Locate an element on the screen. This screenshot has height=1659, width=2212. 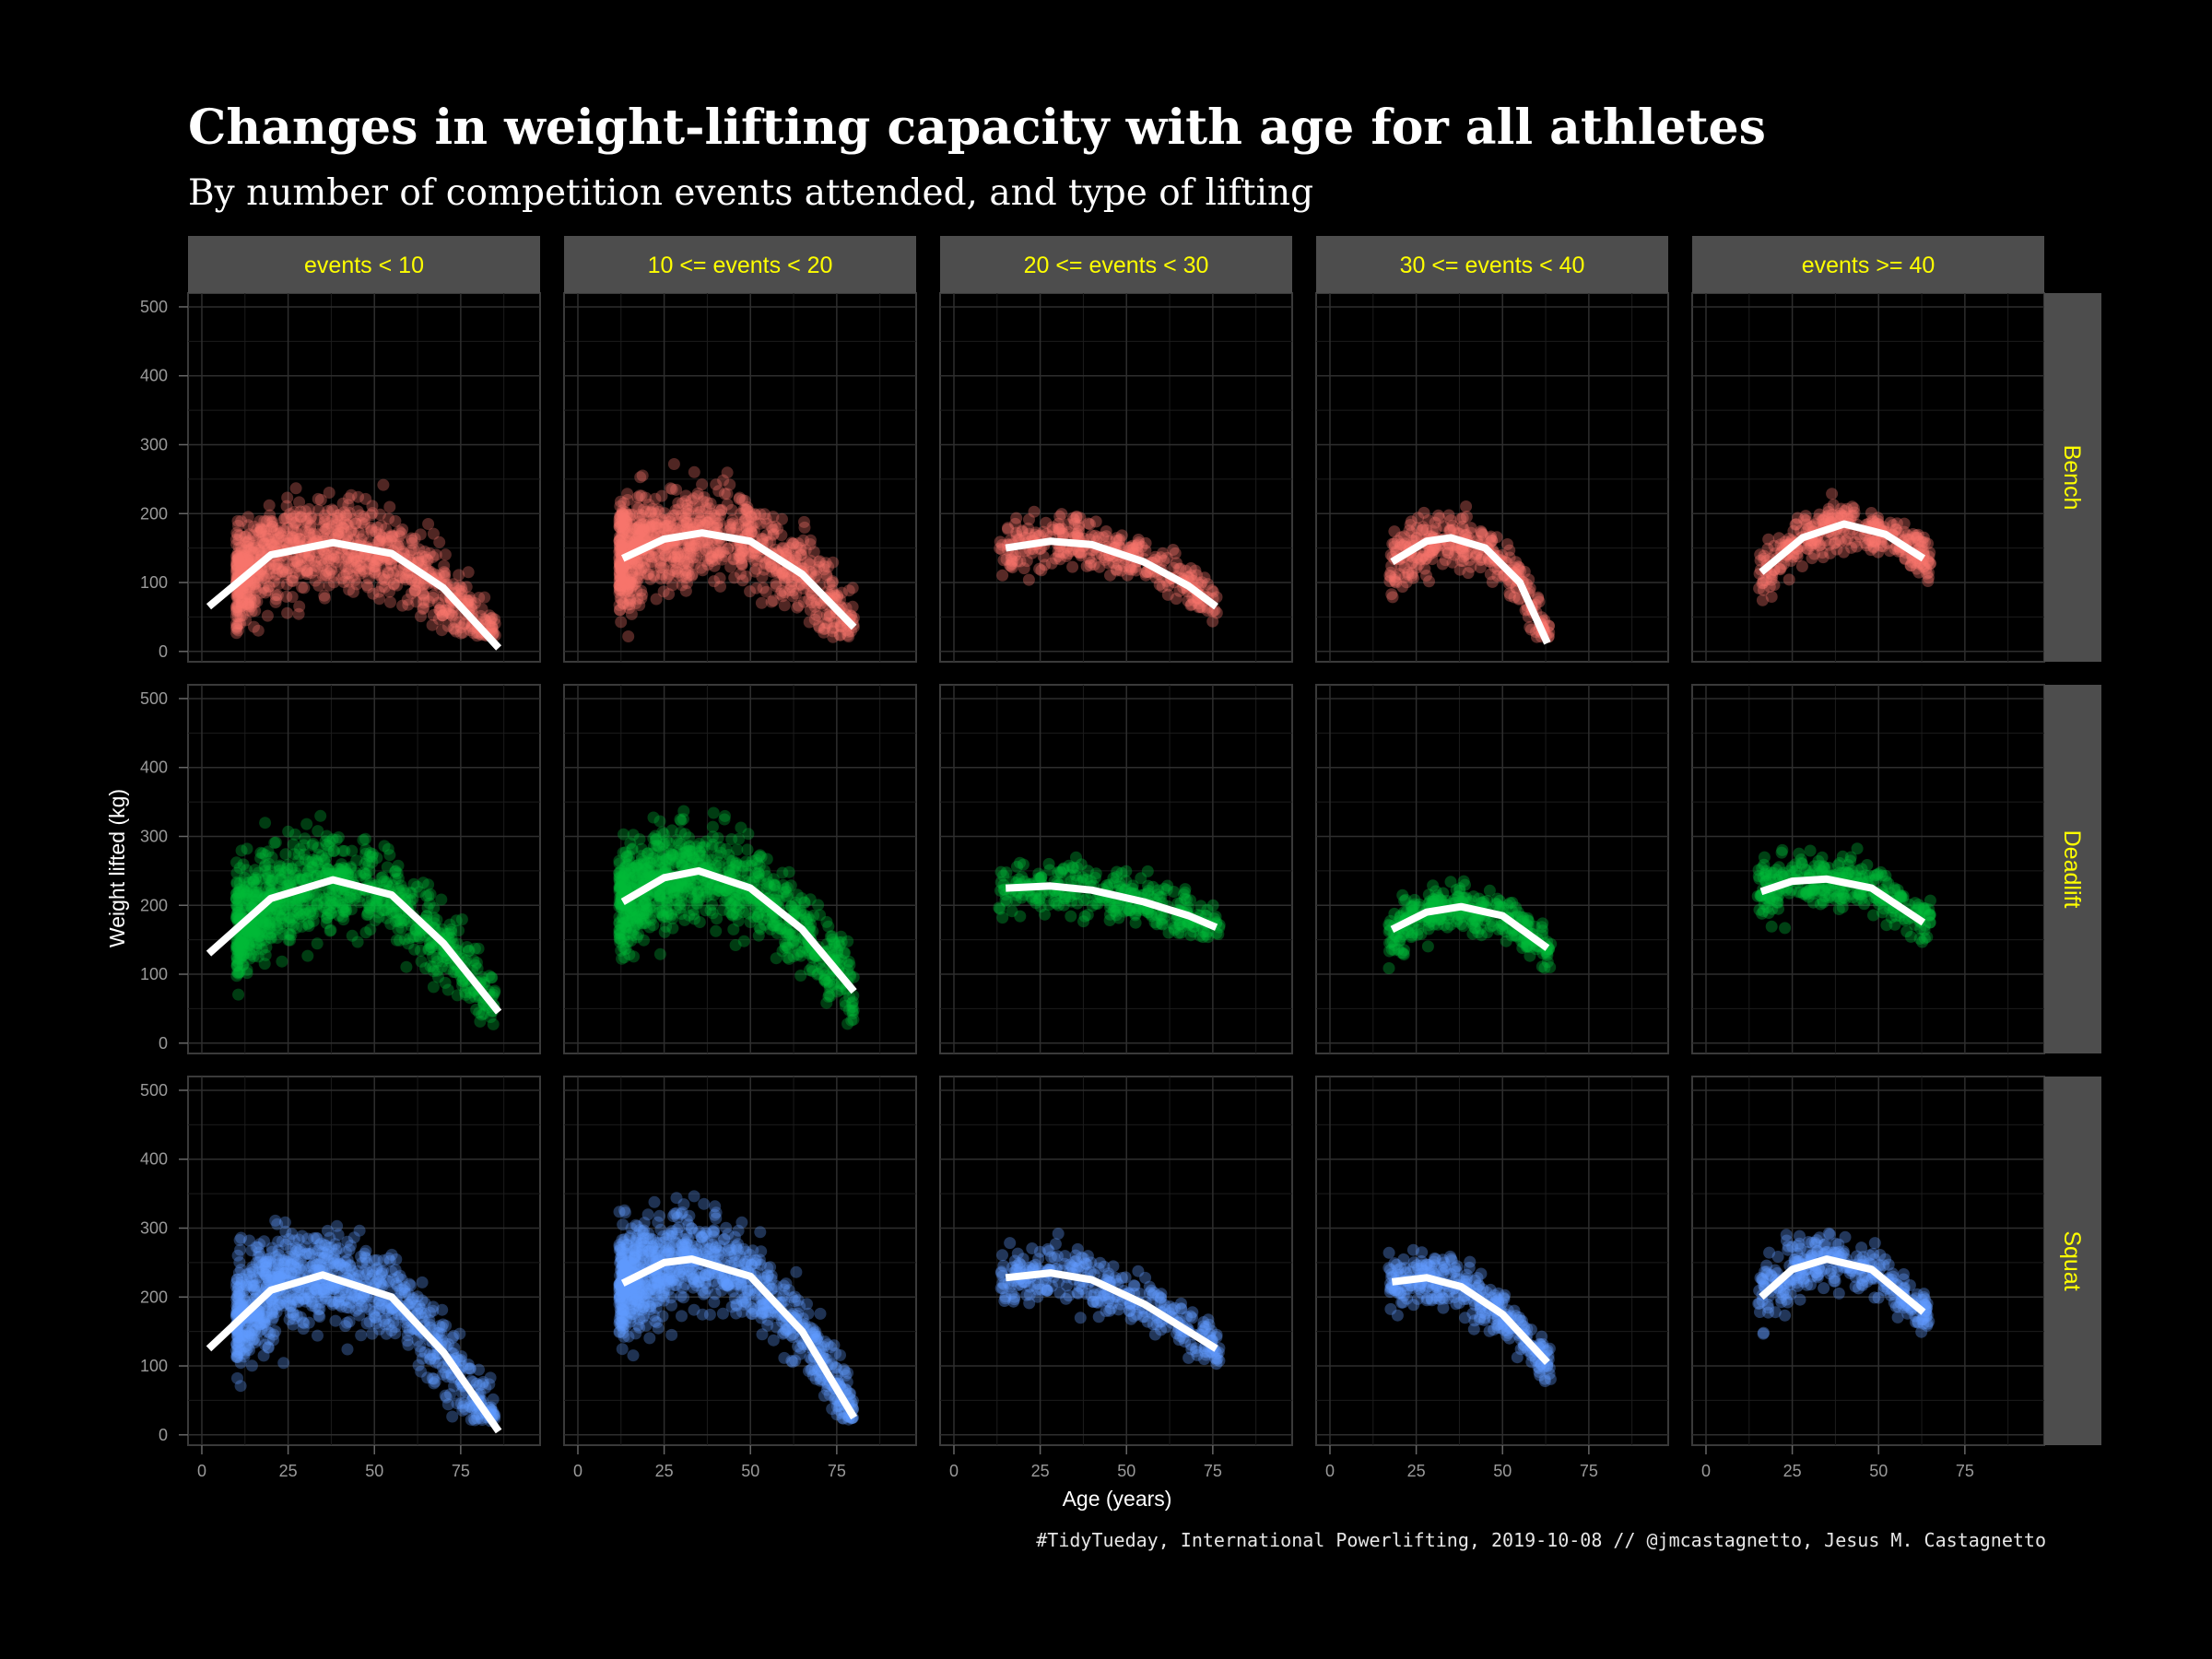
column-strip-label: events < 10 is located at coordinates (364, 265).